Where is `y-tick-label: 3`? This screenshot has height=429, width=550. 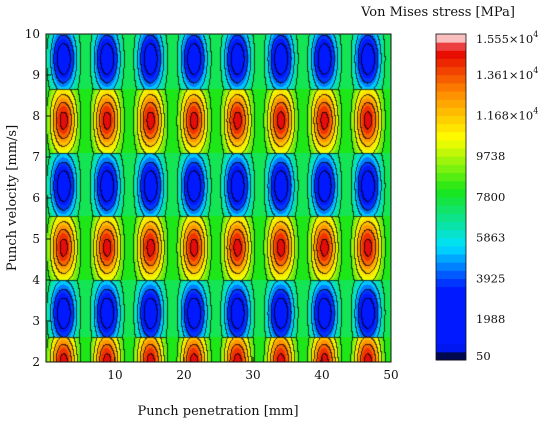
y-tick-label: 3 is located at coordinates (36, 321).